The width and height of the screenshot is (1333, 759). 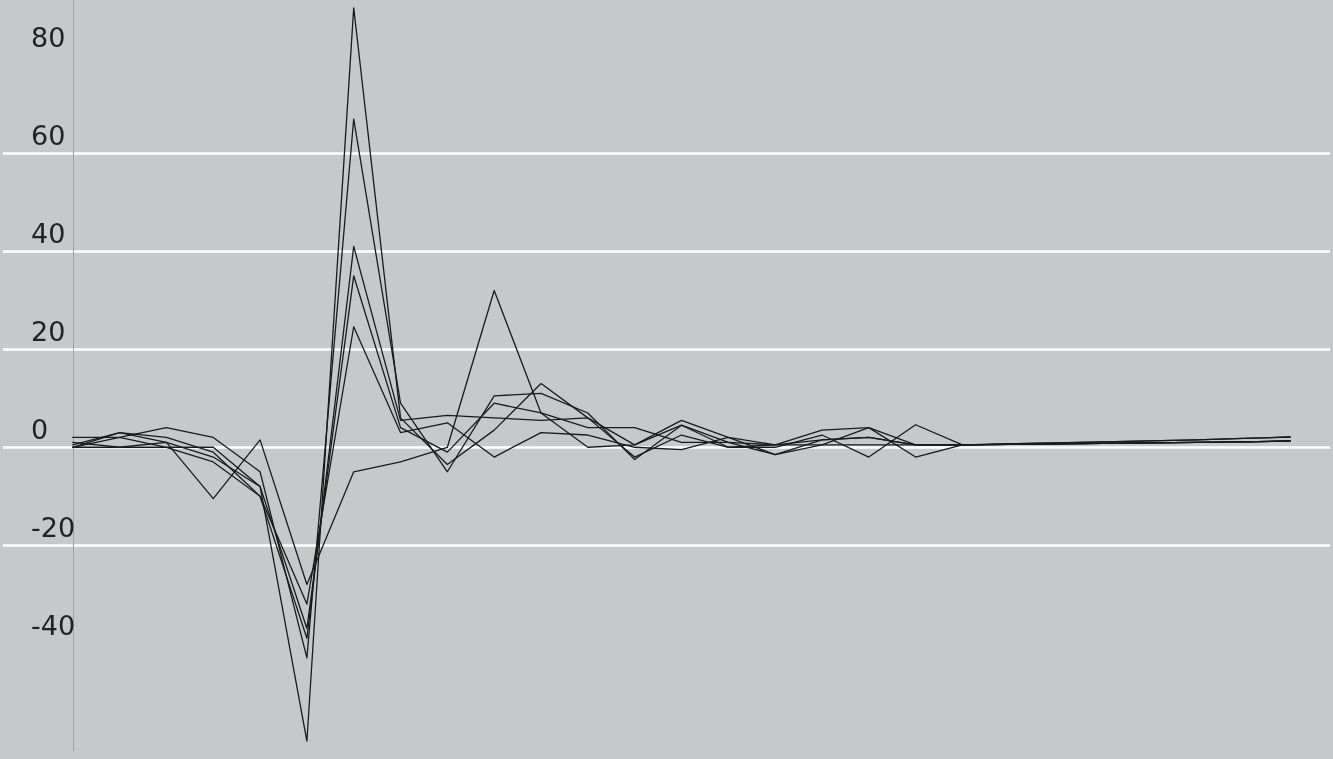 I want to click on y-tick-label: 60, so click(x=48, y=136).